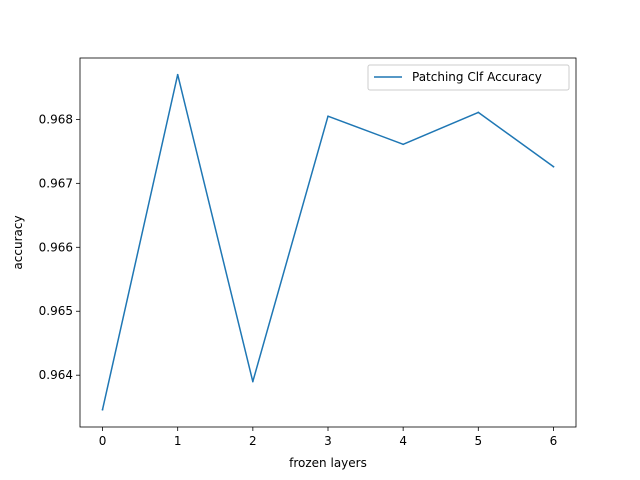 This screenshot has height=480, width=640. What do you see at coordinates (56, 311) in the screenshot?
I see `y-tick-label: 0.965` at bounding box center [56, 311].